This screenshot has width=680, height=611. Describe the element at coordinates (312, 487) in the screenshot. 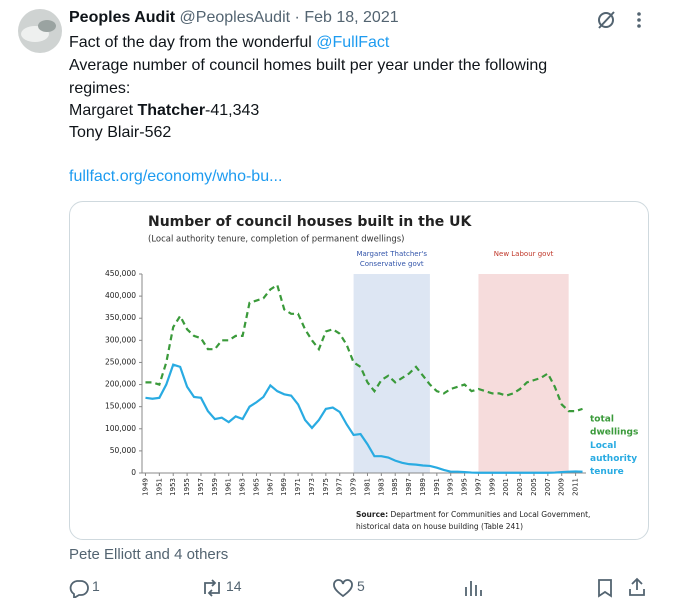

I see `x-tick-label: 1973` at that location.